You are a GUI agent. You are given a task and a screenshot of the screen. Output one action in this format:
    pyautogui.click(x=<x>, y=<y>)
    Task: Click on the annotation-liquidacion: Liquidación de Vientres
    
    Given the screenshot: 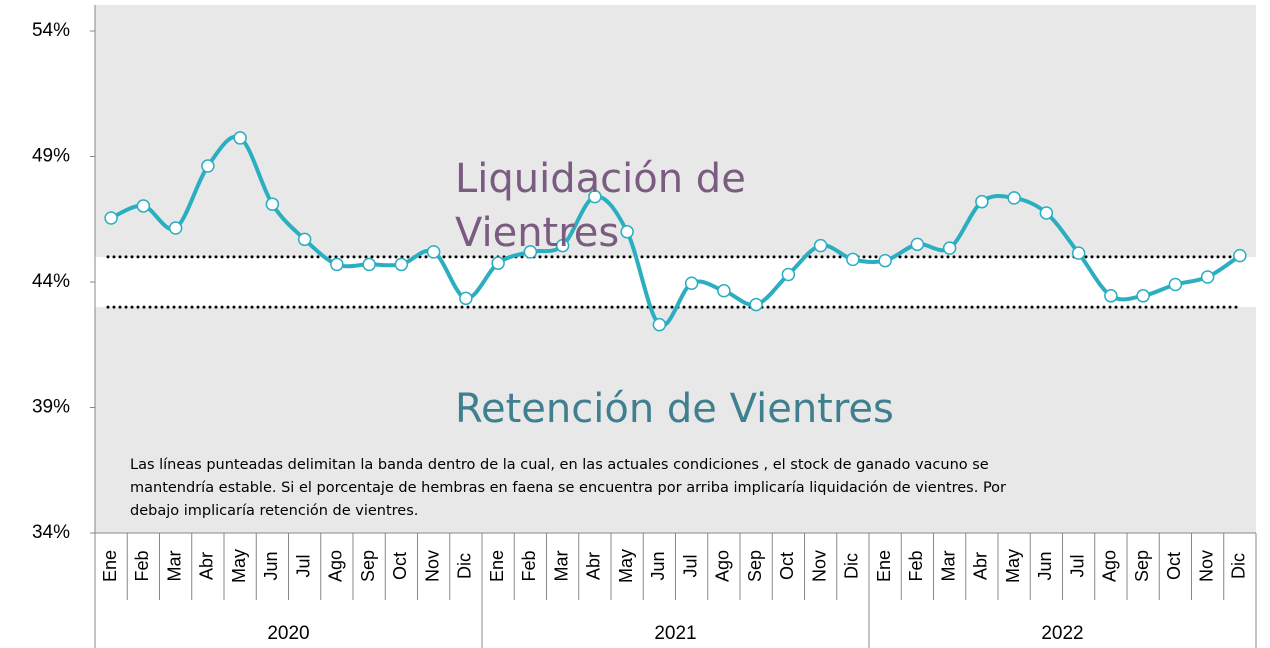 What is the action you would take?
    pyautogui.click(x=600, y=206)
    